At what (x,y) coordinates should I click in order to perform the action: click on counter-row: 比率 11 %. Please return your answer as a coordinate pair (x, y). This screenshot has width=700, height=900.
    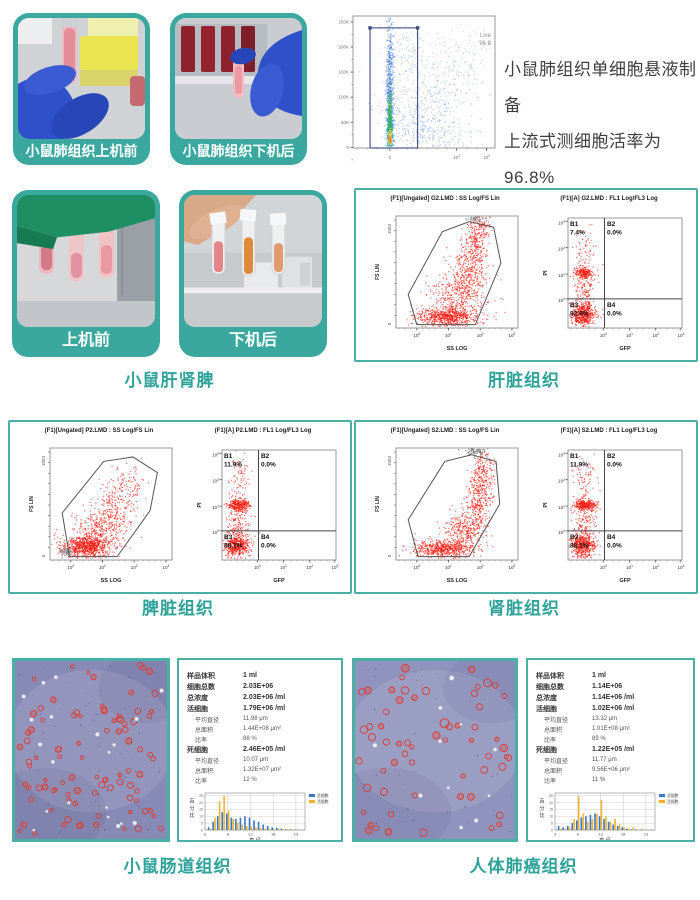
    Looking at the image, I should click on (575, 781).